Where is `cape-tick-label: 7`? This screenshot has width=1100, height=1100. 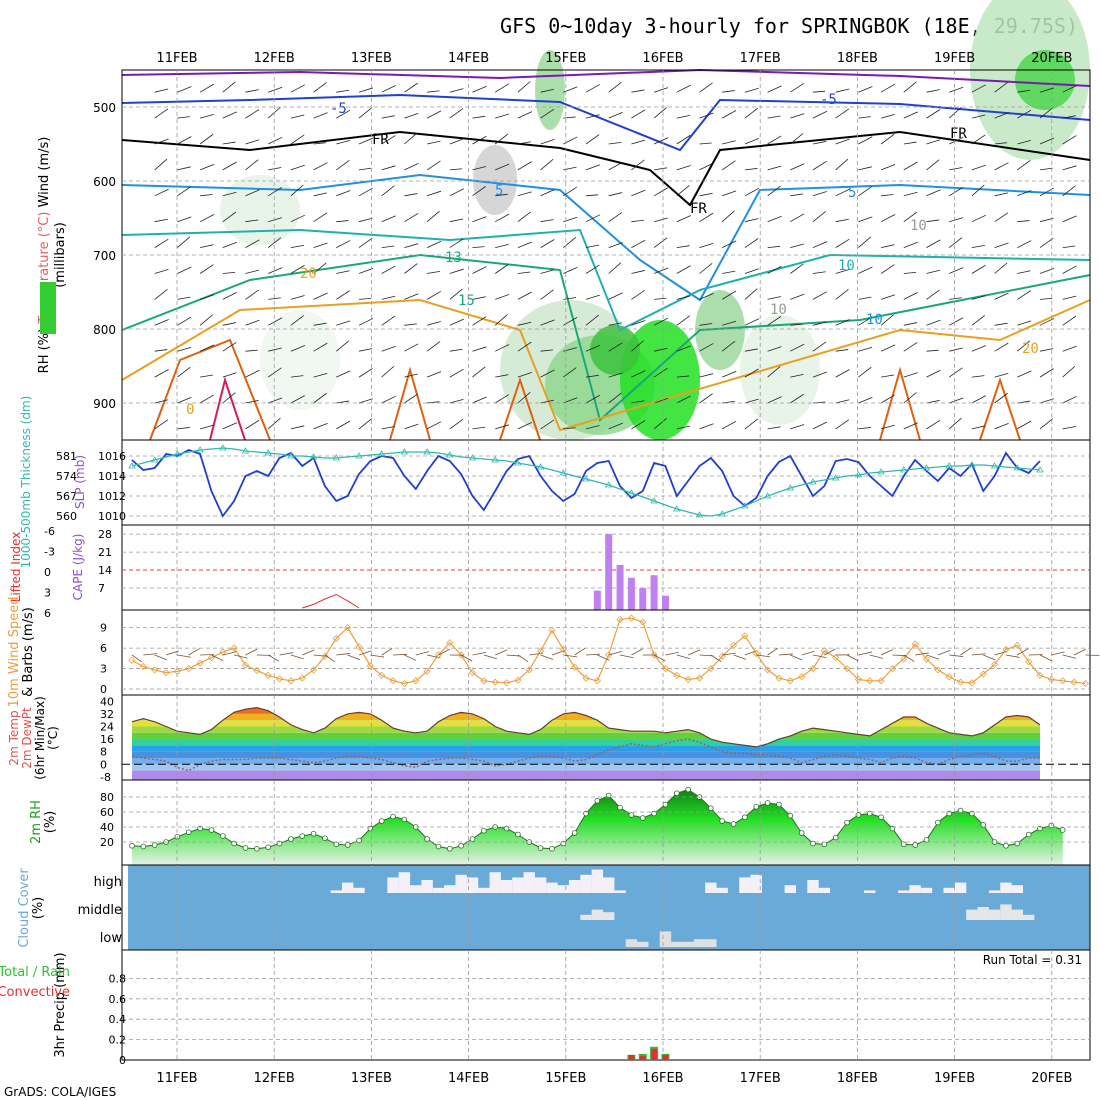 cape-tick-label: 7 is located at coordinates (101, 588).